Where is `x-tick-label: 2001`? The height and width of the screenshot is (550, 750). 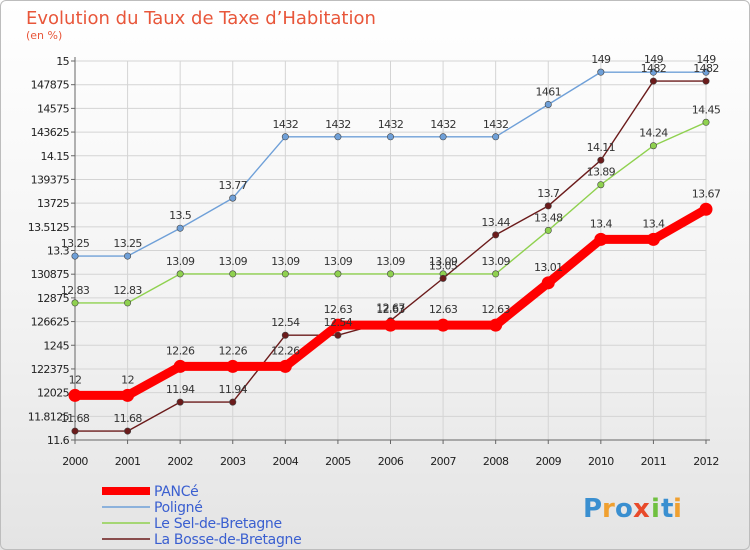
x-tick-label: 2001 is located at coordinates (128, 461).